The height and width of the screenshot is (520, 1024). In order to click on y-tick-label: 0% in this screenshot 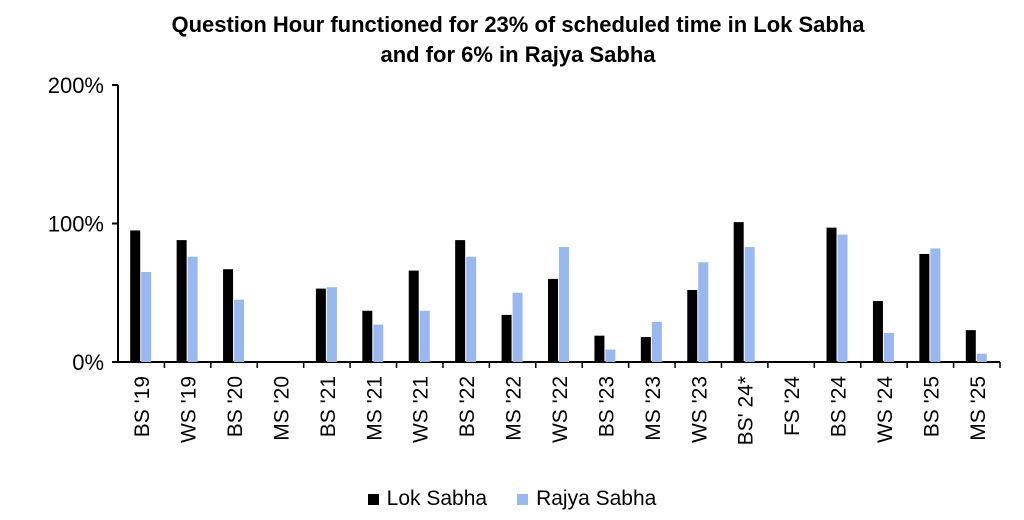, I will do `click(88, 362)`.